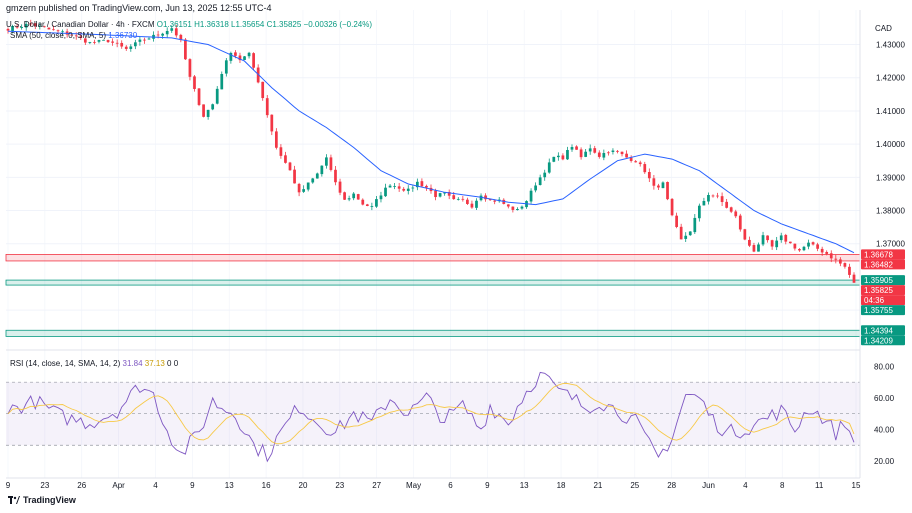 This screenshot has height=513, width=912. Describe the element at coordinates (671, 485) in the screenshot. I see `time-tick-label: 28` at that location.